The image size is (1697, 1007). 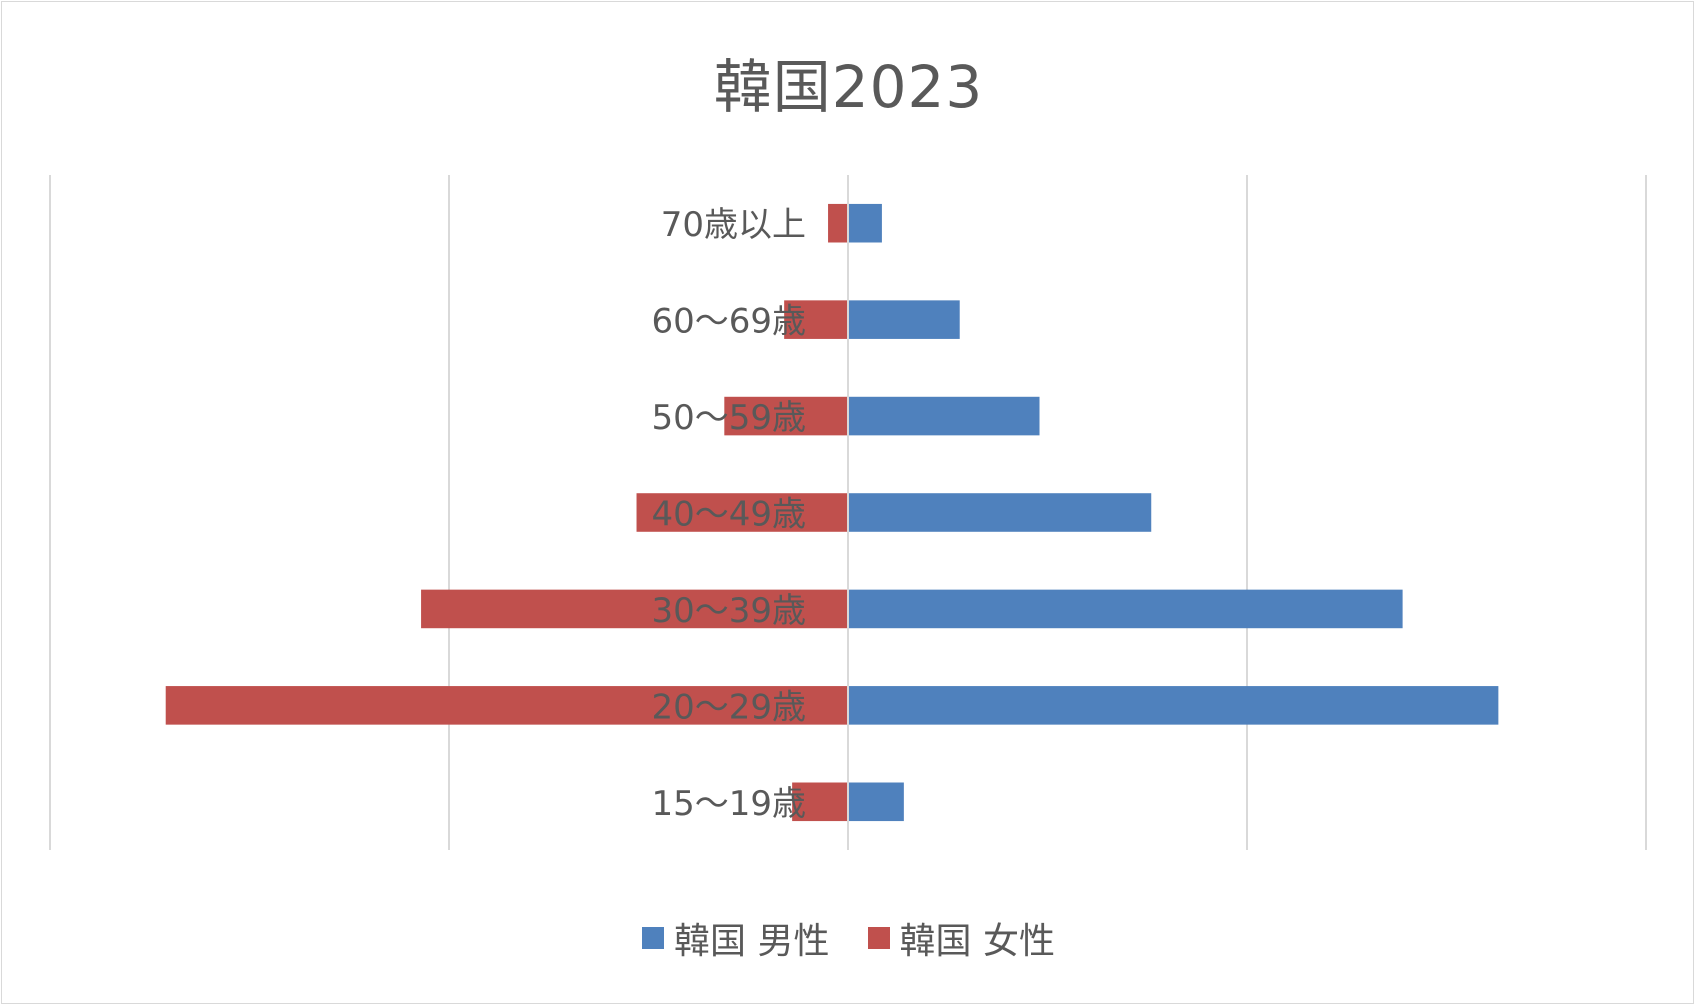 What do you see at coordinates (848, 87) in the screenshot?
I see `chart-title: 韓国2023` at bounding box center [848, 87].